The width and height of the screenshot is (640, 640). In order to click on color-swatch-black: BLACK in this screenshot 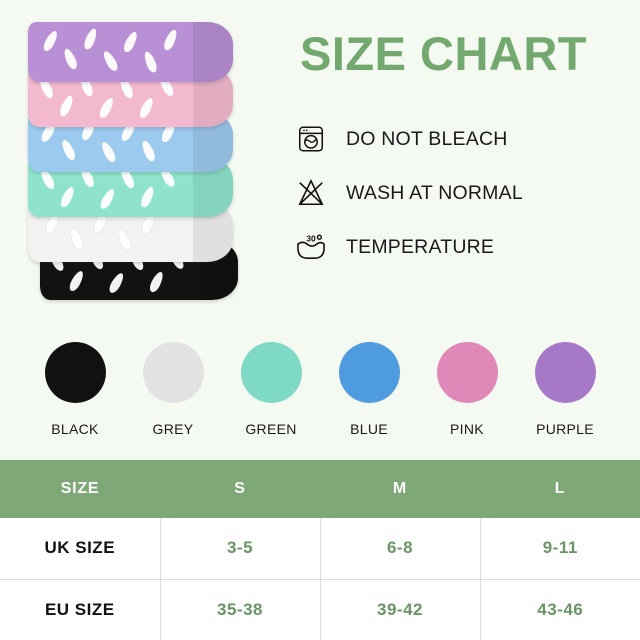, I will do `click(75, 383)`.